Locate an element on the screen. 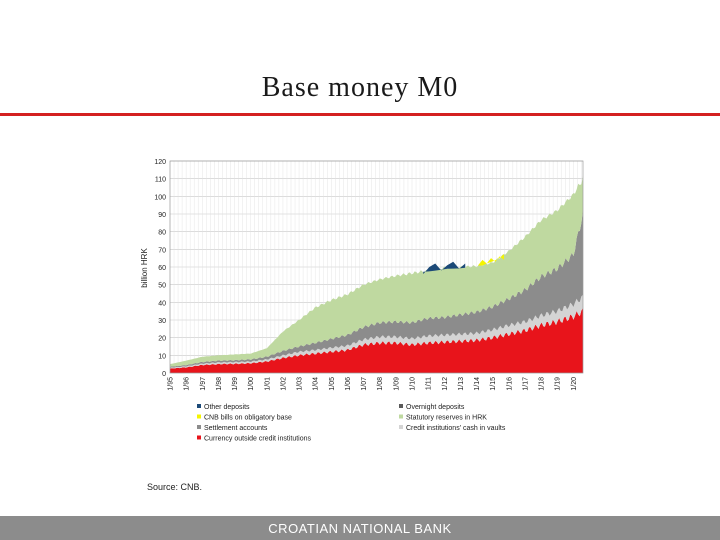  y-tick-label: 60 is located at coordinates (162, 268).